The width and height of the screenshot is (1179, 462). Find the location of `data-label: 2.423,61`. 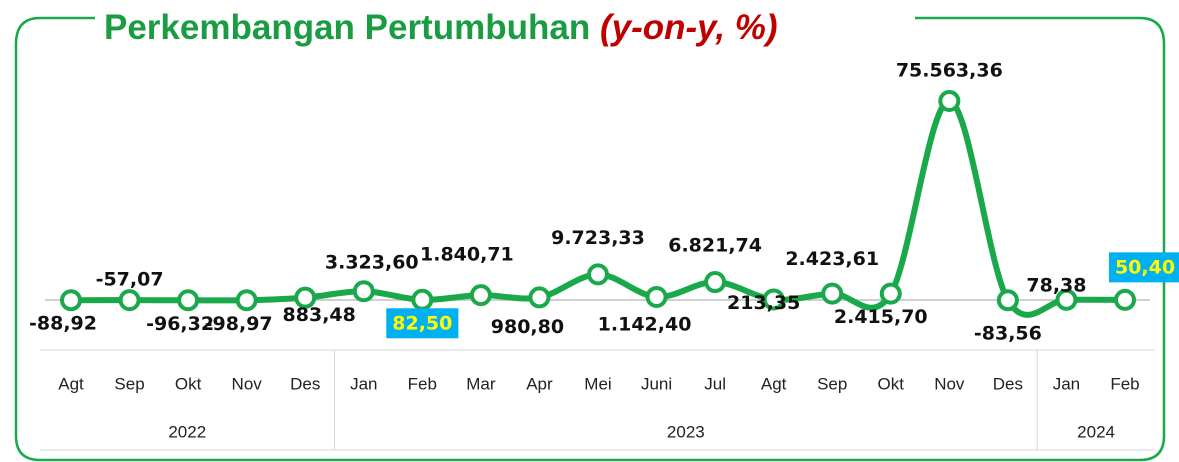

data-label: 2.423,61 is located at coordinates (832, 259).